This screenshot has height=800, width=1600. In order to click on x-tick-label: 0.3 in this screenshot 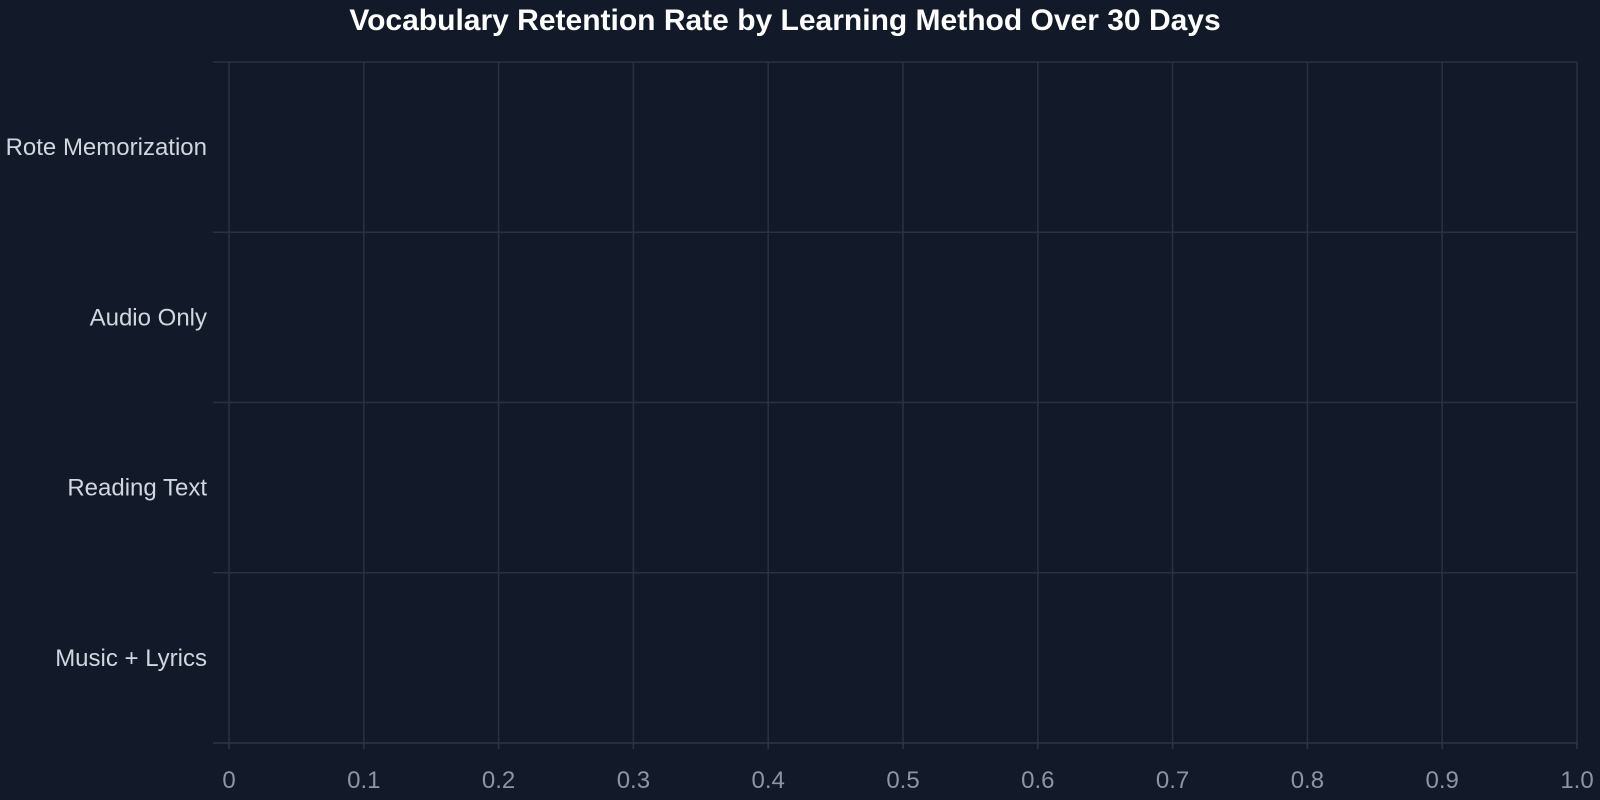, I will do `click(633, 780)`.